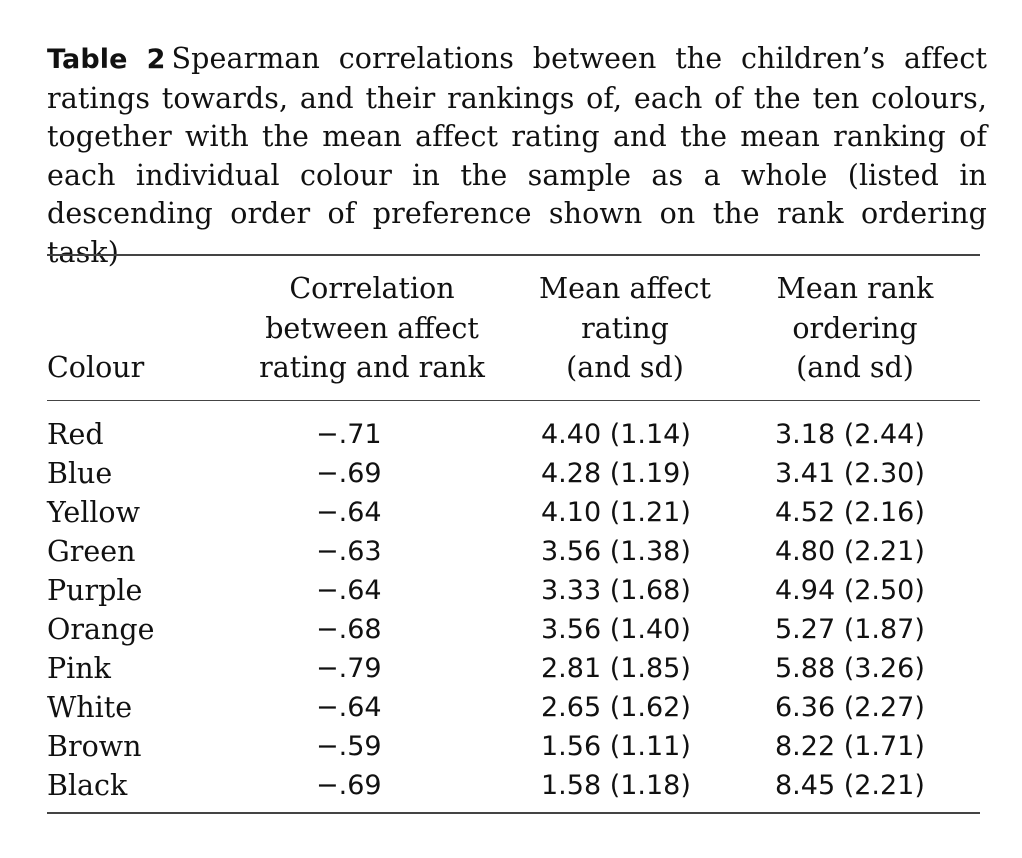  What do you see at coordinates (349, 746) in the screenshot?
I see `cell-correlation: −.59` at bounding box center [349, 746].